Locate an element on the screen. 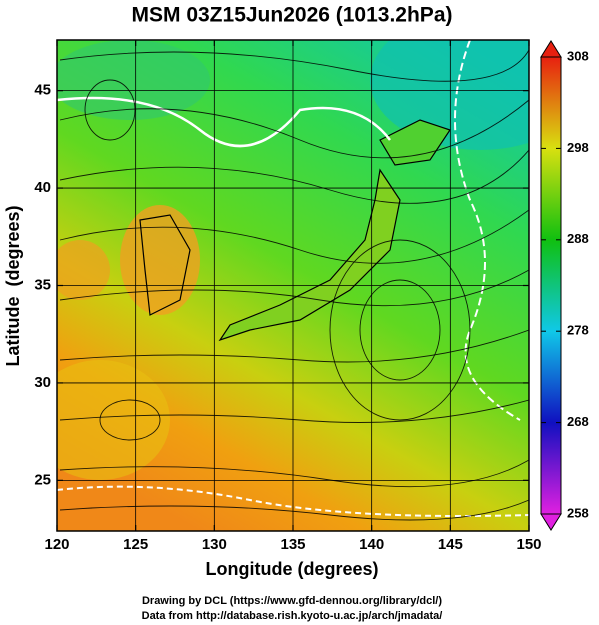 The width and height of the screenshot is (599, 625). x-axis-label: Longitude (degrees) is located at coordinates (291, 569).